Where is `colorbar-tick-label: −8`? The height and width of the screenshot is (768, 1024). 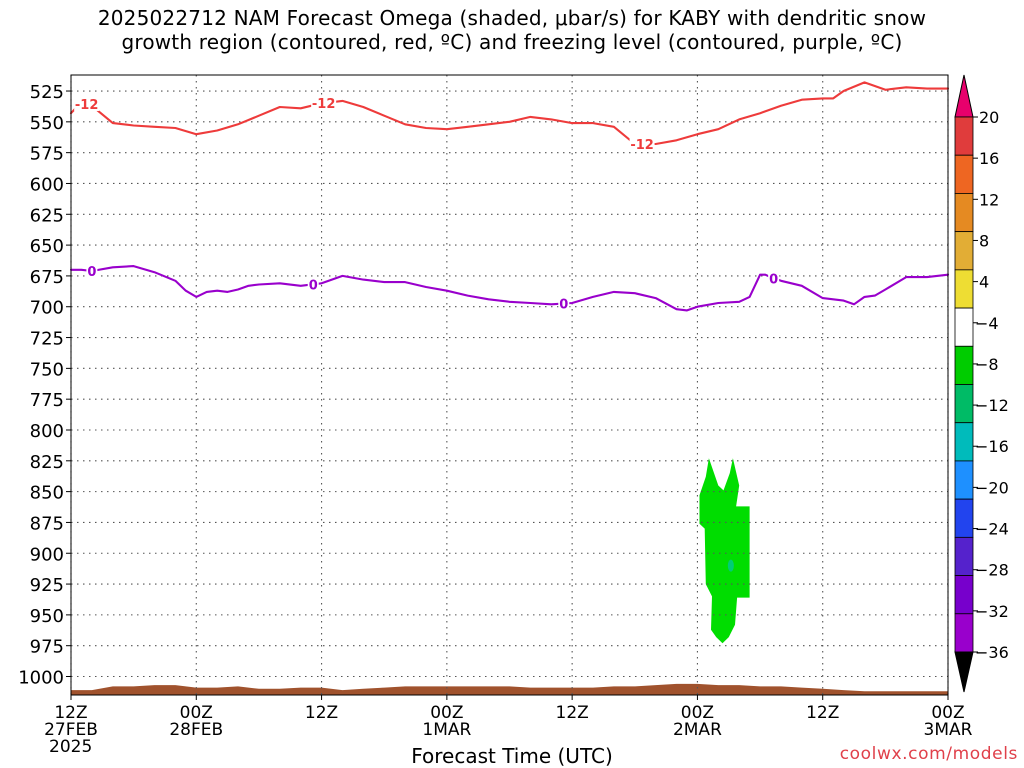 colorbar-tick-label: −8 is located at coordinates (987, 364).